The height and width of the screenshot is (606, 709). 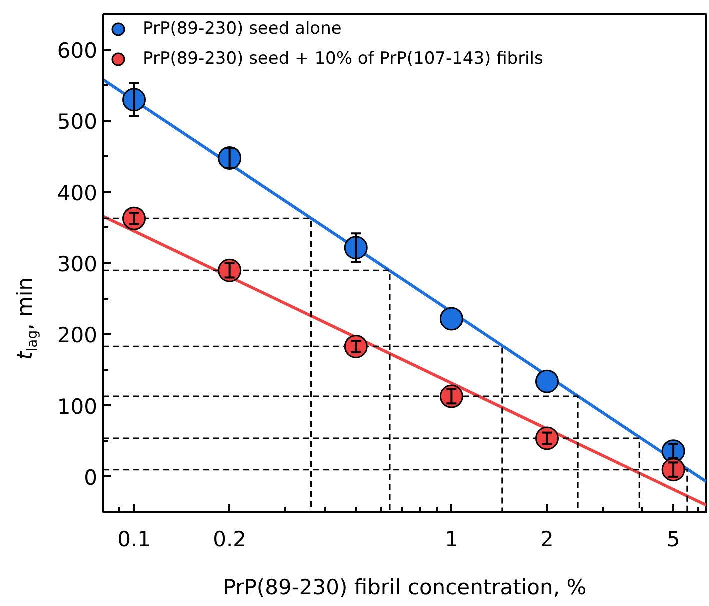 What do you see at coordinates (77, 193) in the screenshot?
I see `y-tick-label: 400` at bounding box center [77, 193].